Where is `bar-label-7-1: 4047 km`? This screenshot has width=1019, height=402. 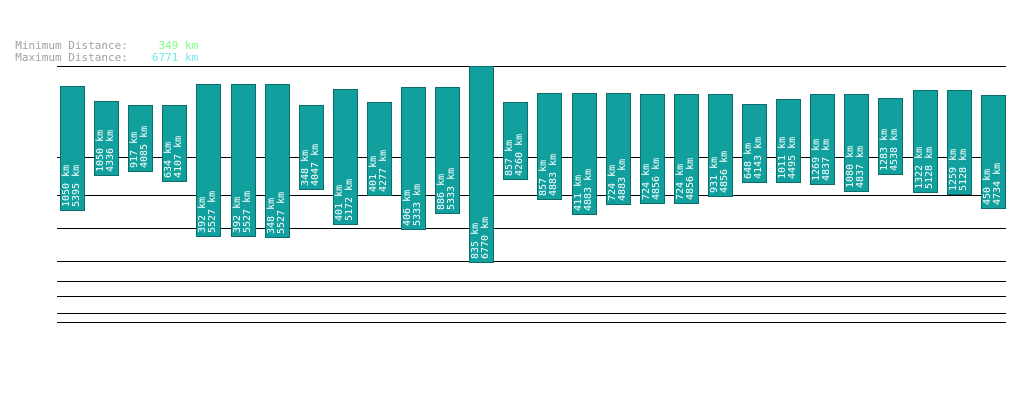 bar-label-7-1: 4047 km is located at coordinates (315, 165).